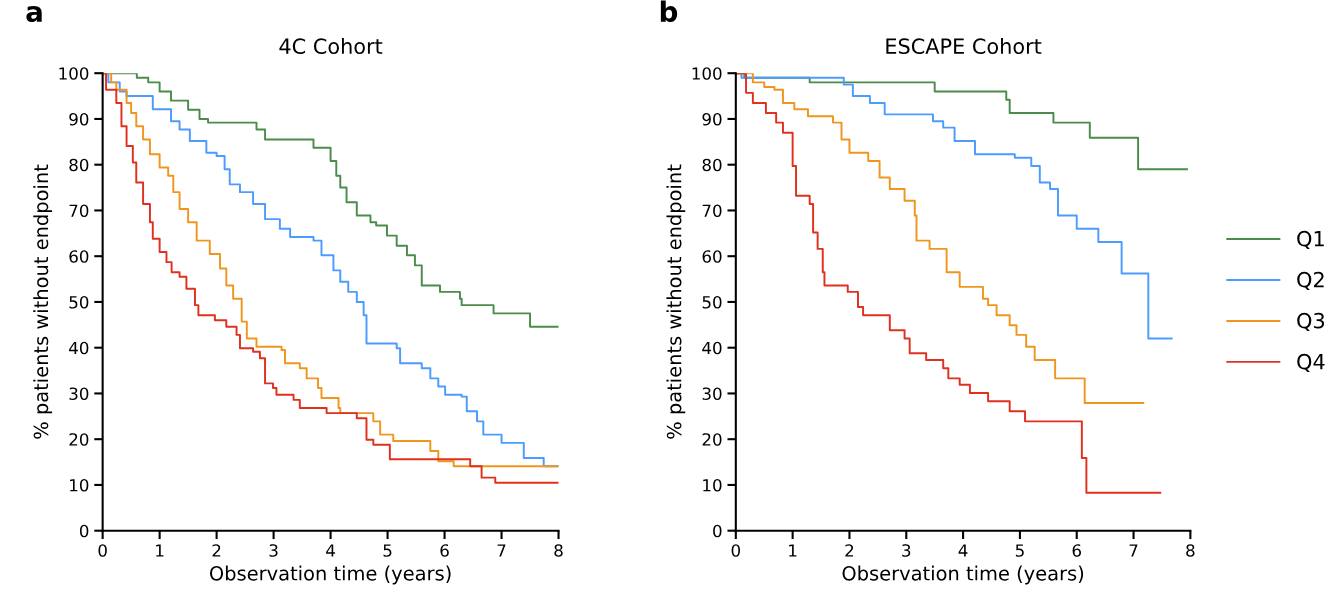  Describe the element at coordinates (1311, 362) in the screenshot. I see `legend-label: Q4` at that location.